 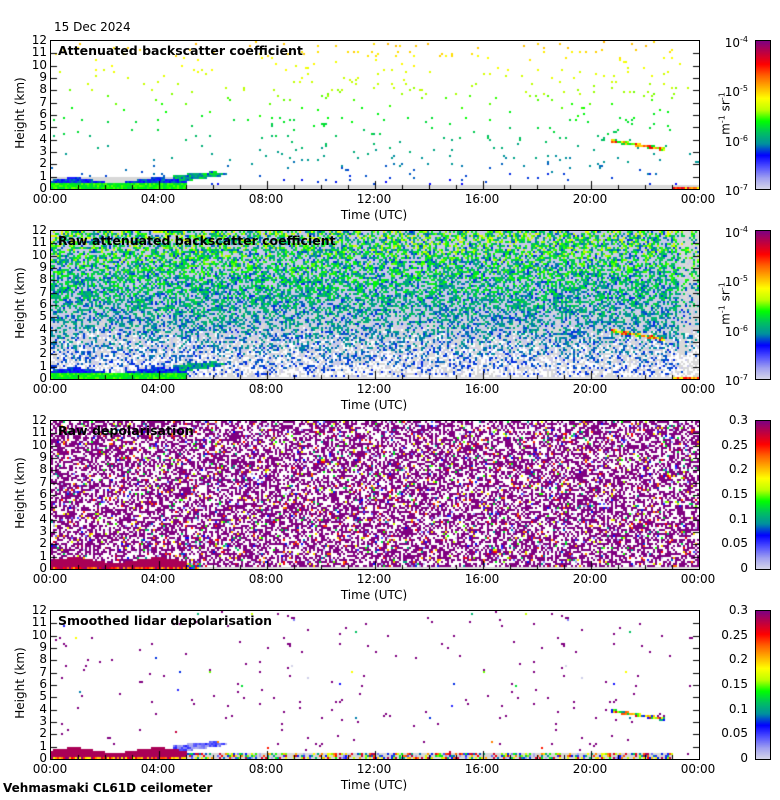 I want to click on panel-title: Attenuated backscatter coefficient, so click(x=180, y=50).